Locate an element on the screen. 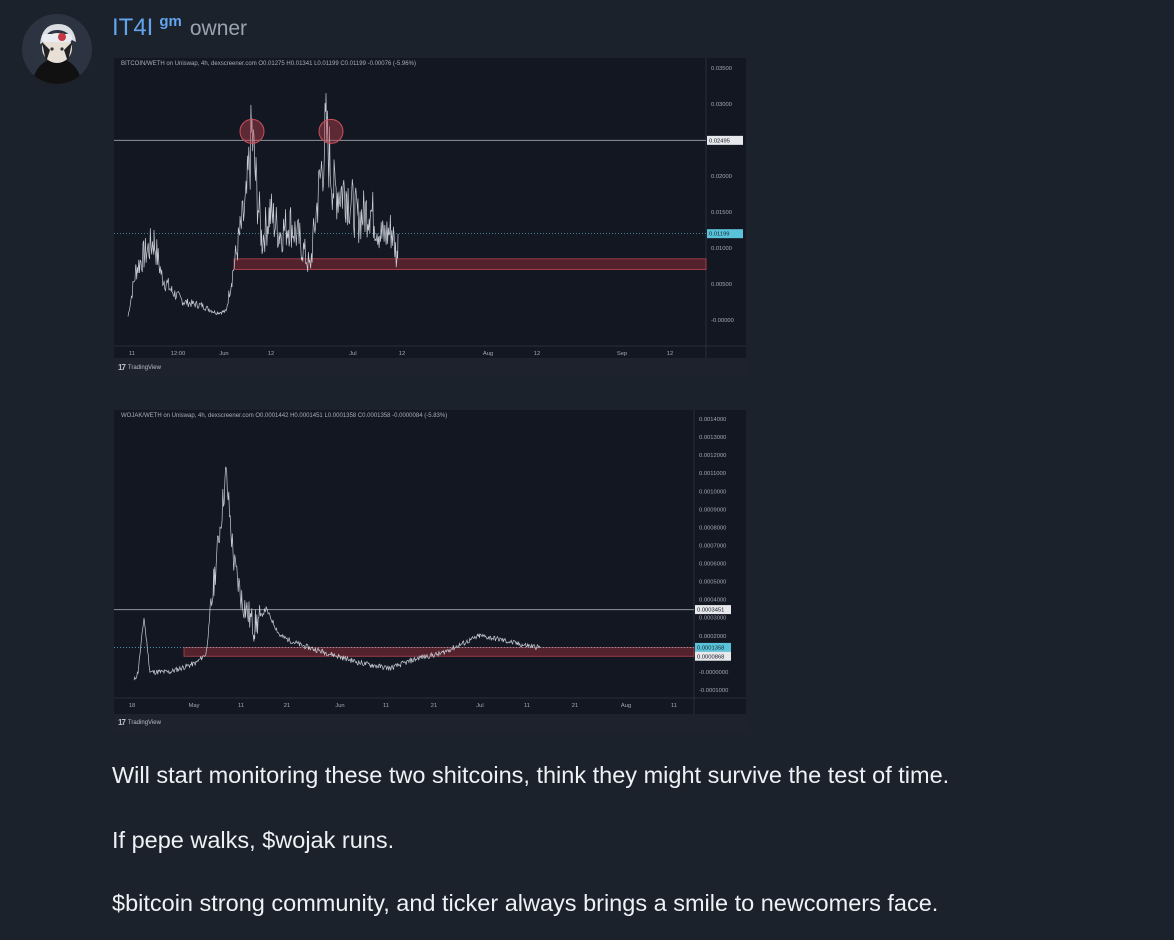 This screenshot has height=940, width=1174. y-tick-label: 0.0014000 is located at coordinates (712, 420).